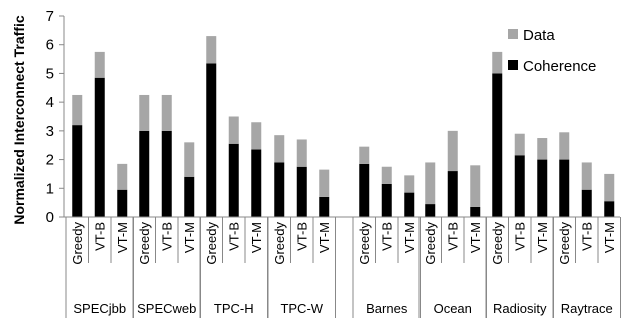 This screenshot has height=325, width=623. What do you see at coordinates (364, 190) in the screenshot?
I see `bar-coherence-barnes-greedy` at bounding box center [364, 190].